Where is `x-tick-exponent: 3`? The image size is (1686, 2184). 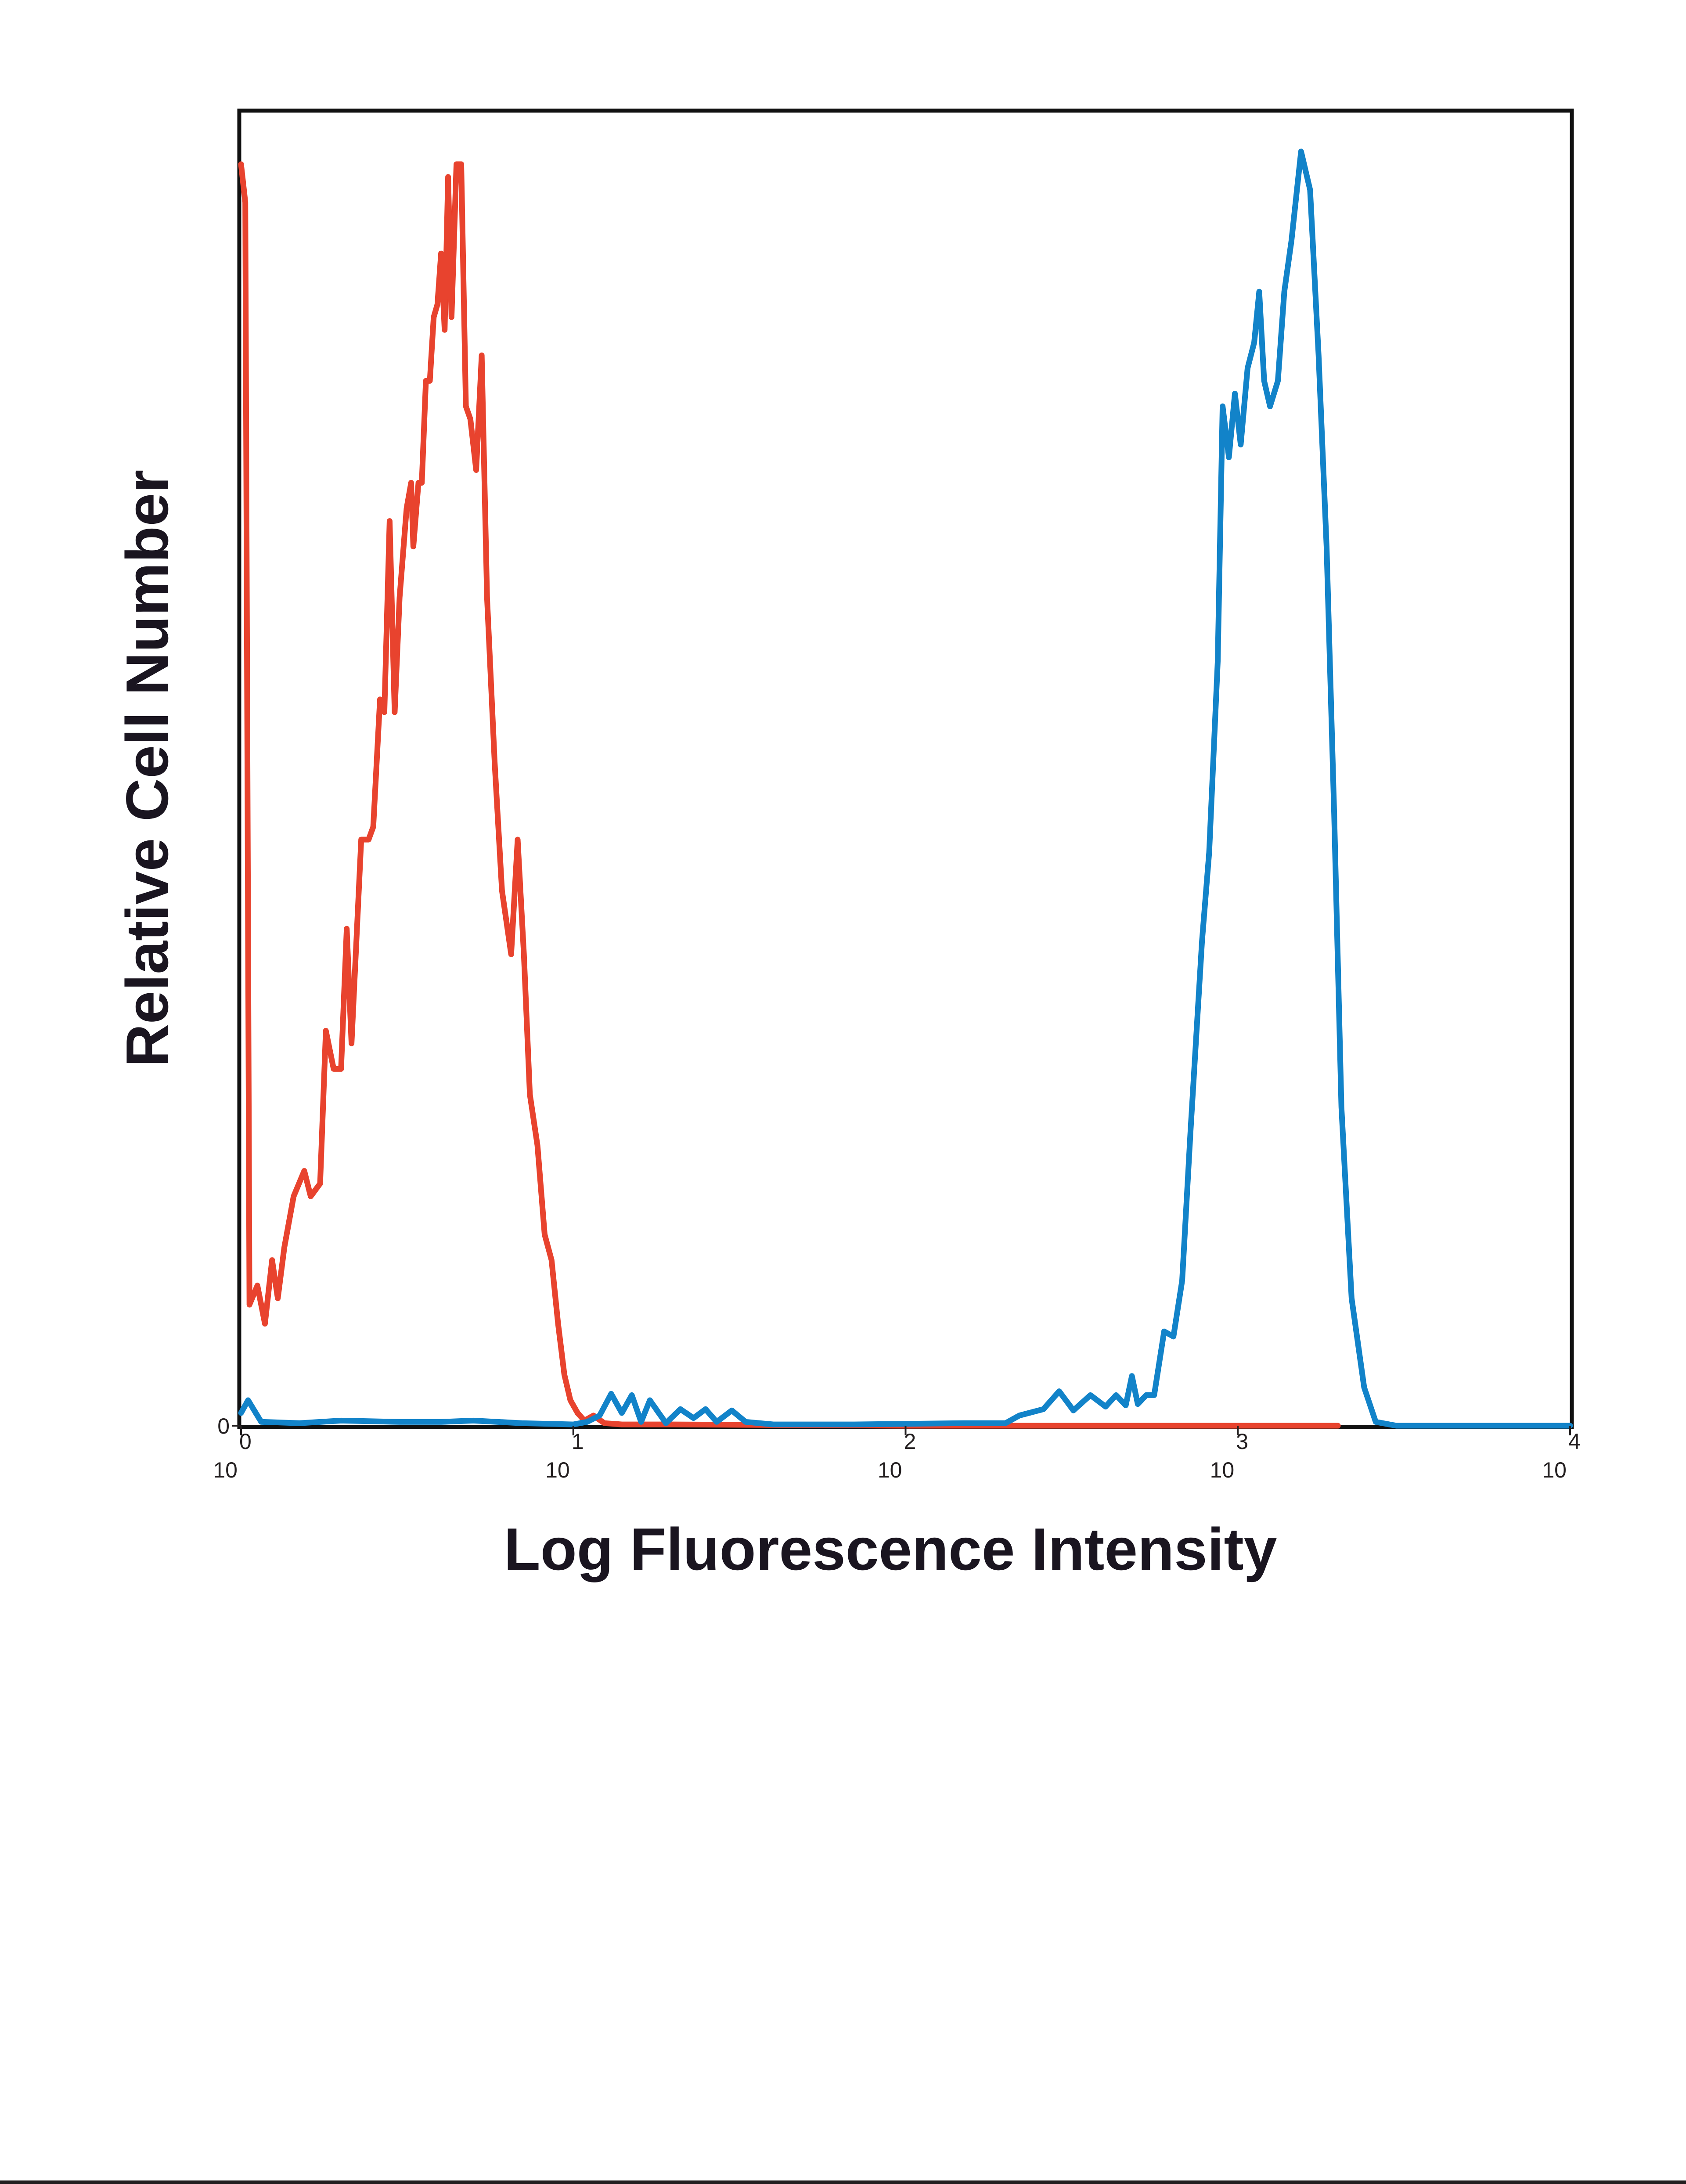 x-tick-exponent: 3 is located at coordinates (1242, 1441).